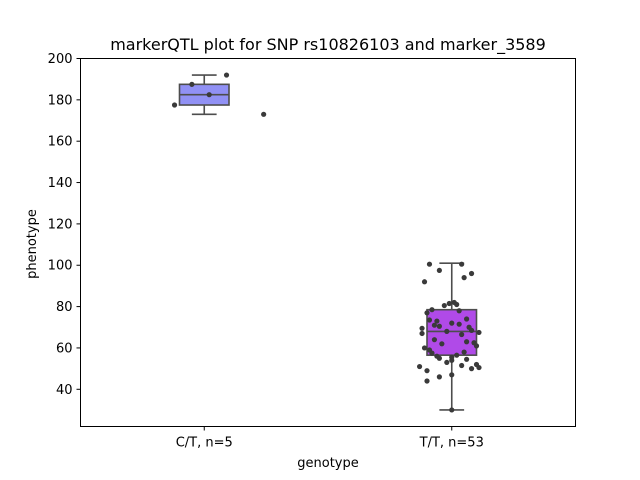 The height and width of the screenshot is (480, 640). I want to click on x-tick-label: C/T, n=5, so click(204, 443).